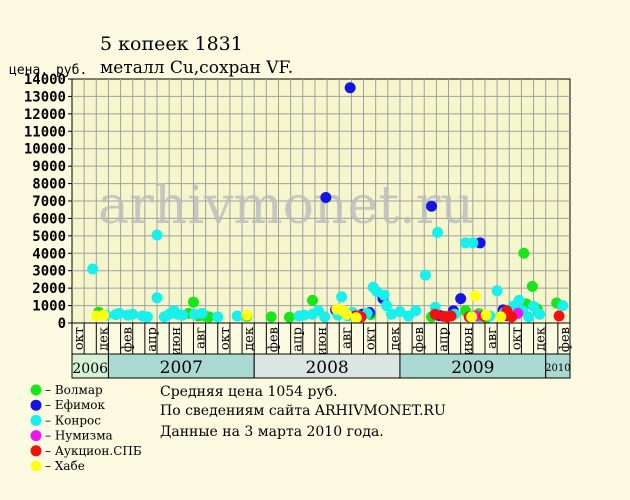 The height and width of the screenshot is (500, 630). I want to click on y-tick-label: 3000, so click(49, 272).